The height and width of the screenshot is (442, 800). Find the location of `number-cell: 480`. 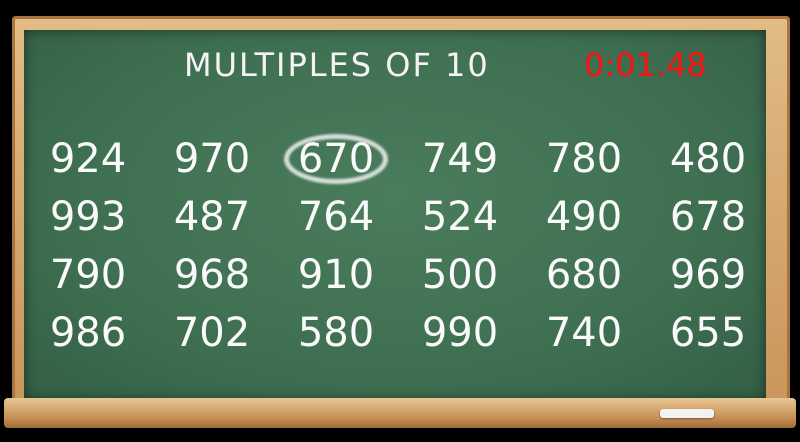

number-cell: 480 is located at coordinates (708, 159).